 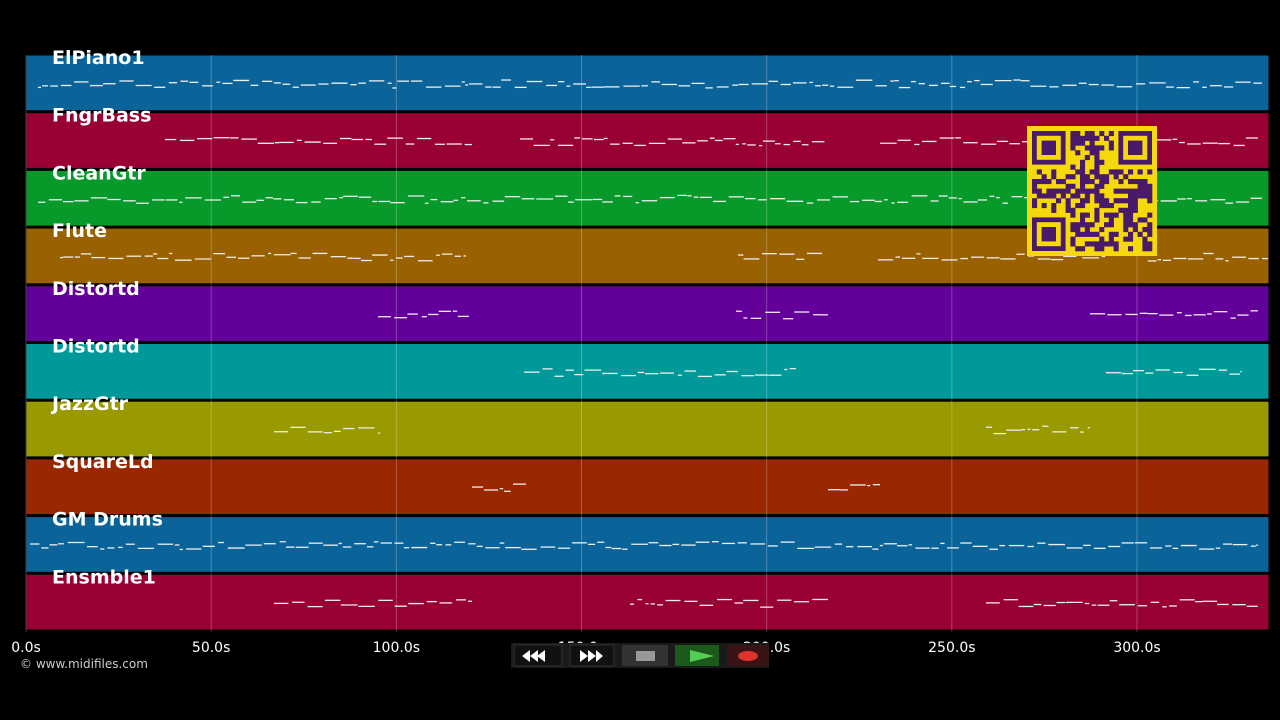 What do you see at coordinates (211, 648) in the screenshot?
I see `time-tick-label: 50.0s` at bounding box center [211, 648].